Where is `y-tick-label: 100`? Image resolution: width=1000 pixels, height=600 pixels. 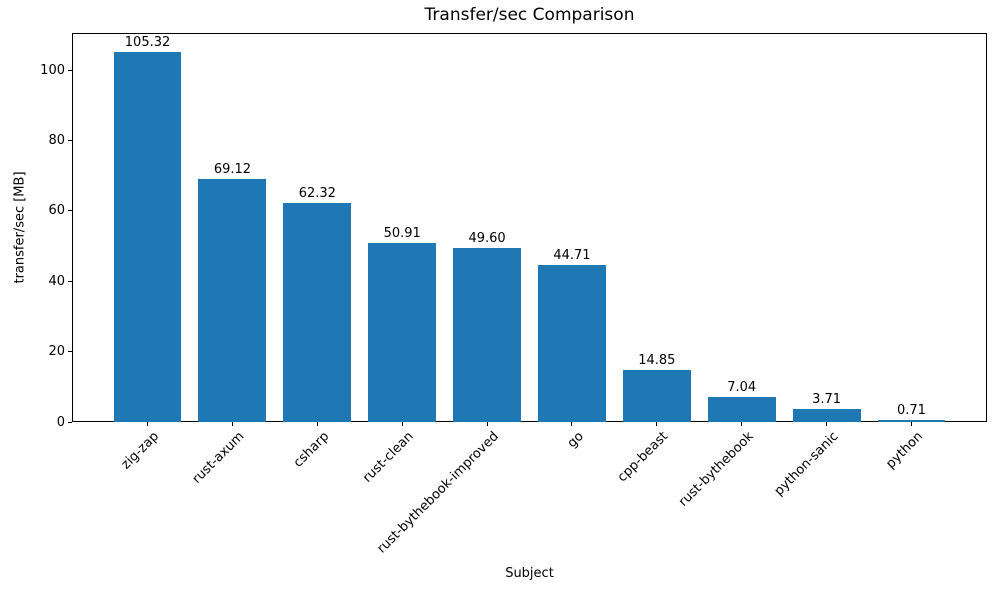
y-tick-label: 100 is located at coordinates (52, 70).